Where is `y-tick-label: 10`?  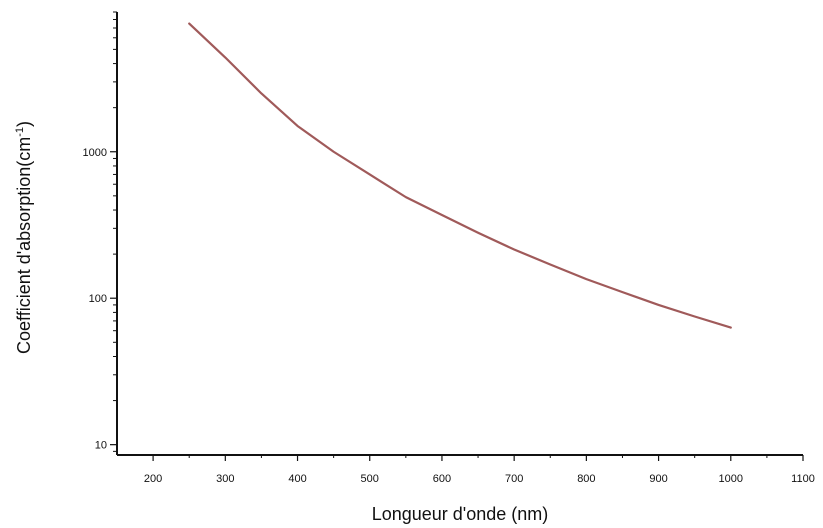
y-tick-label: 10 is located at coordinates (101, 446).